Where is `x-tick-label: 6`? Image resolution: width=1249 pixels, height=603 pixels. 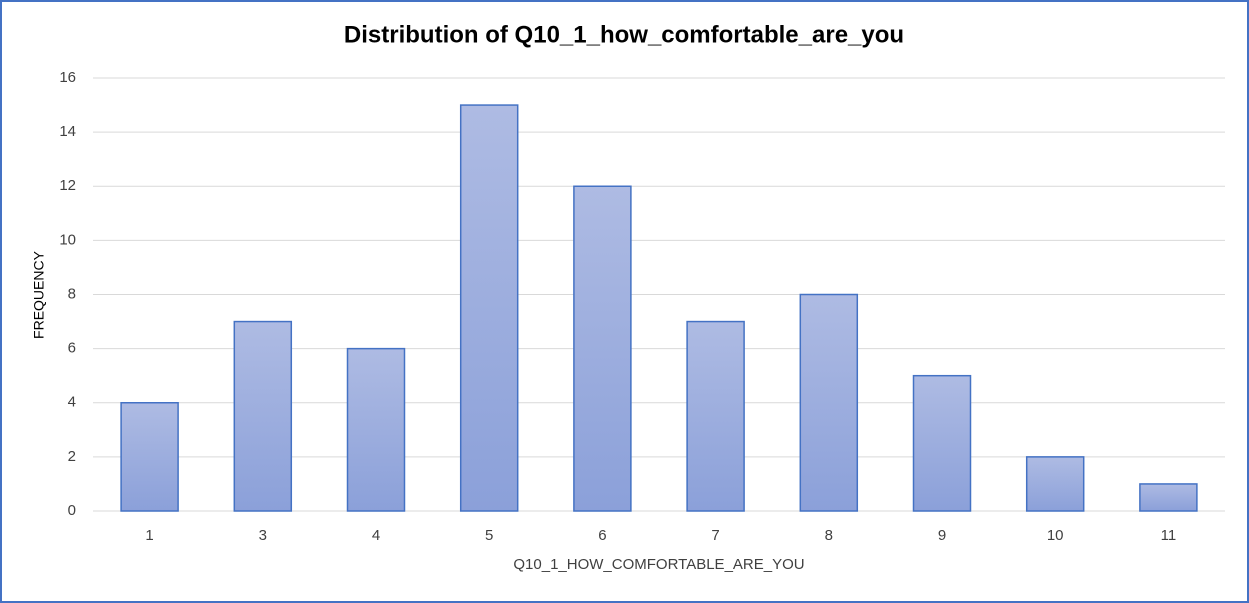
x-tick-label: 6 is located at coordinates (602, 535).